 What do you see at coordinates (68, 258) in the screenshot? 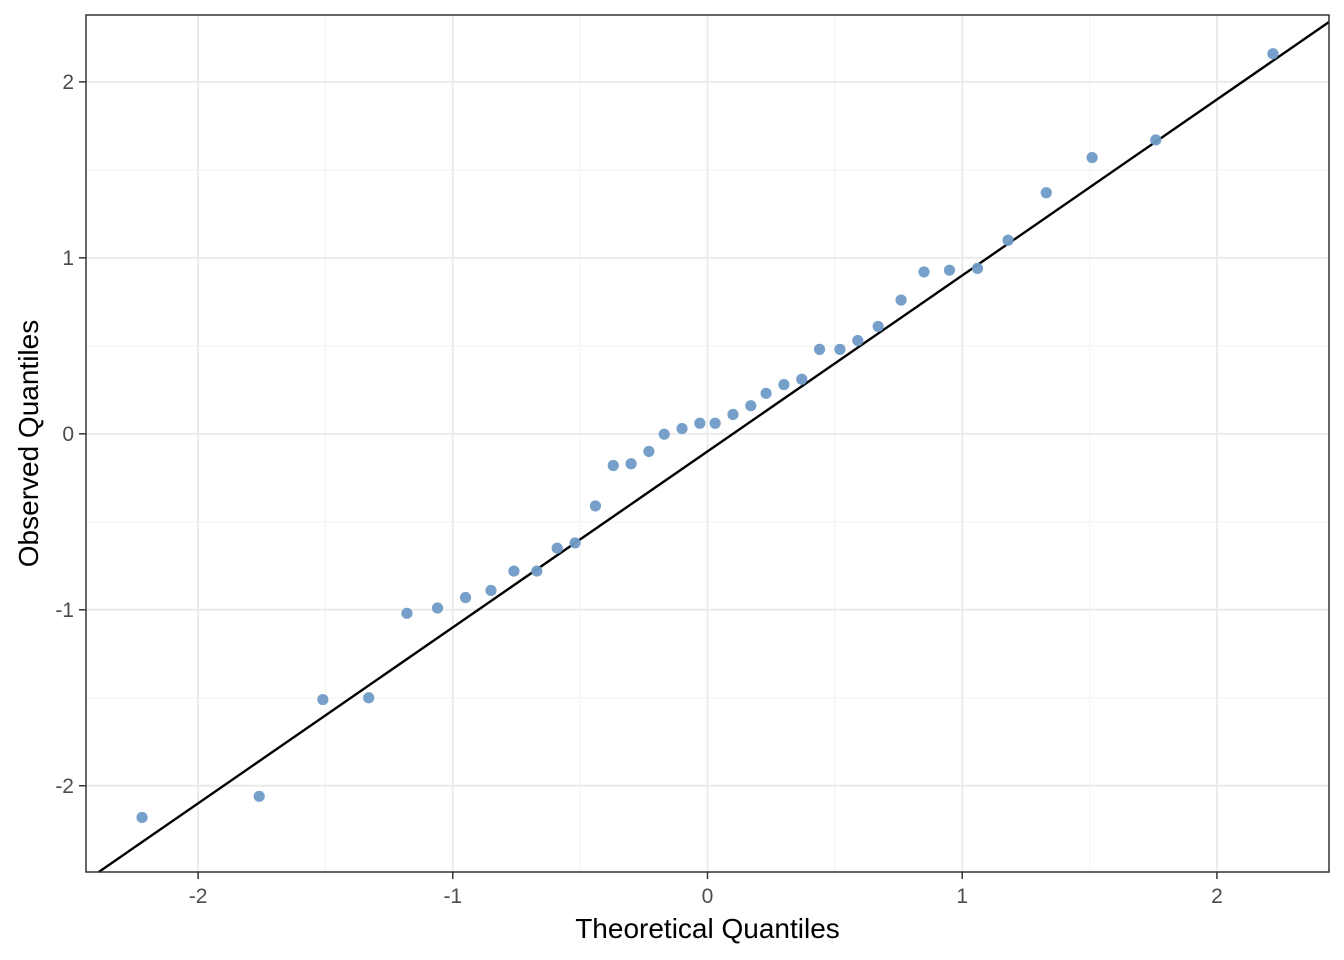
I see `y-tick-label: 1` at bounding box center [68, 258].